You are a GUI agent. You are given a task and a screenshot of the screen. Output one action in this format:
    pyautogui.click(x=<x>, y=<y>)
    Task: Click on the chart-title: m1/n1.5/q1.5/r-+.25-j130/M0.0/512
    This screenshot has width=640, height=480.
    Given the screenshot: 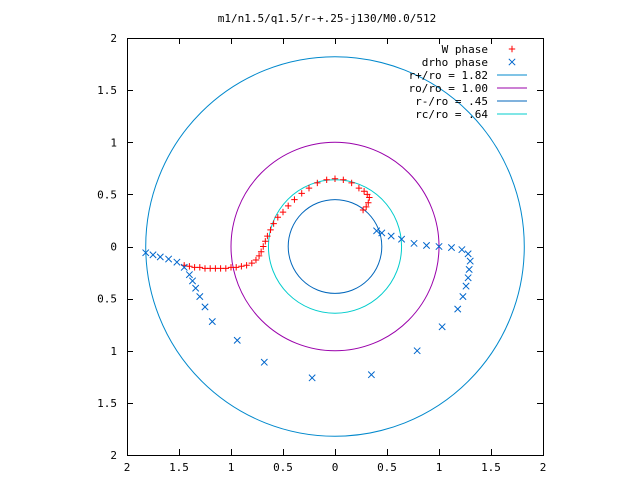 What is the action you would take?
    pyautogui.click(x=327, y=18)
    